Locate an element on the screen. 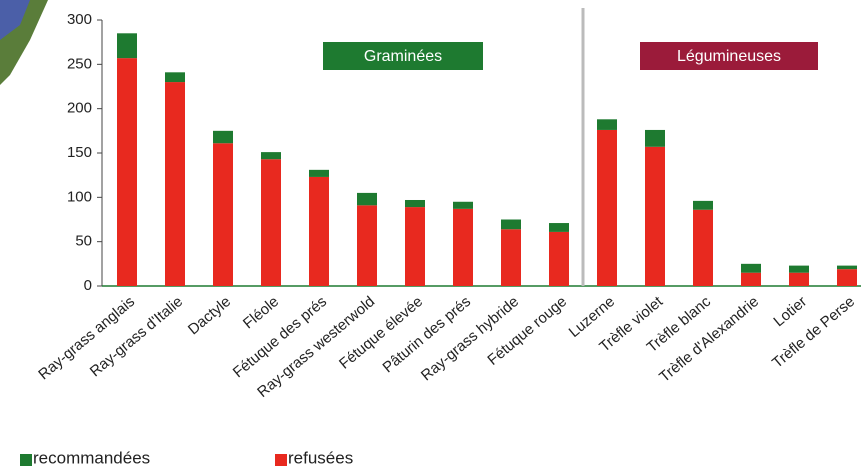  y-tick-label: 100 is located at coordinates (79, 196).